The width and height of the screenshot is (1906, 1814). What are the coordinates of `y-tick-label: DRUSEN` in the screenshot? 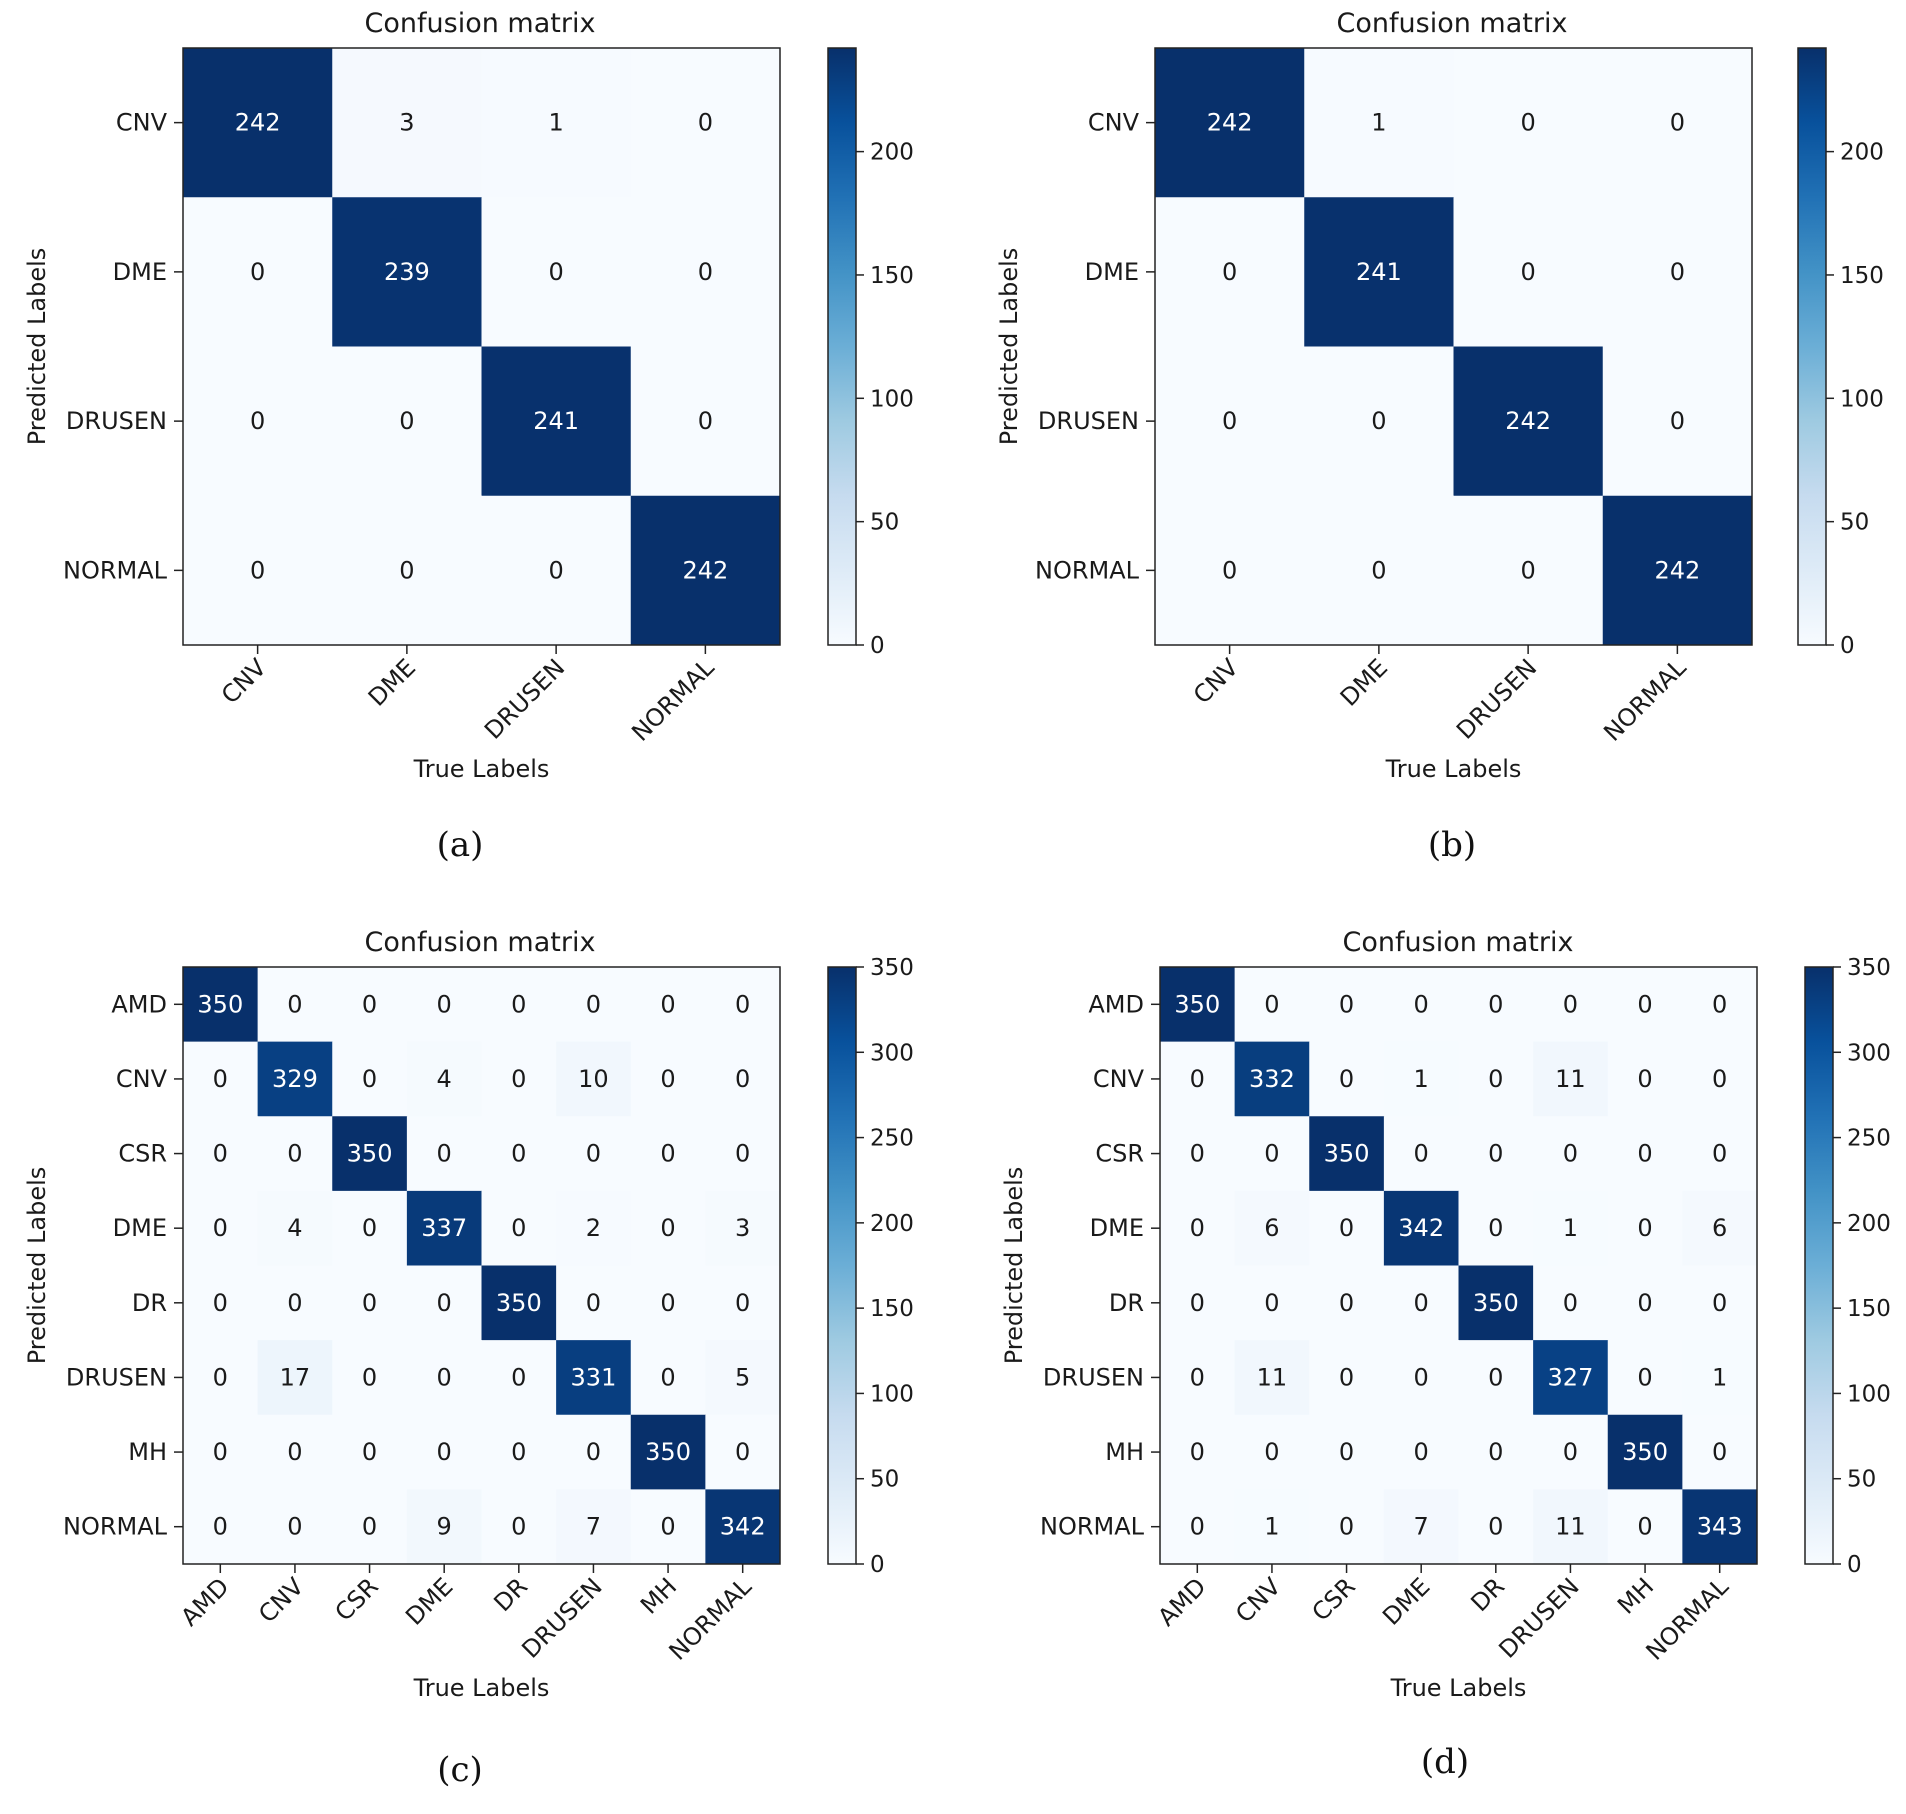 It's located at (1088, 421).